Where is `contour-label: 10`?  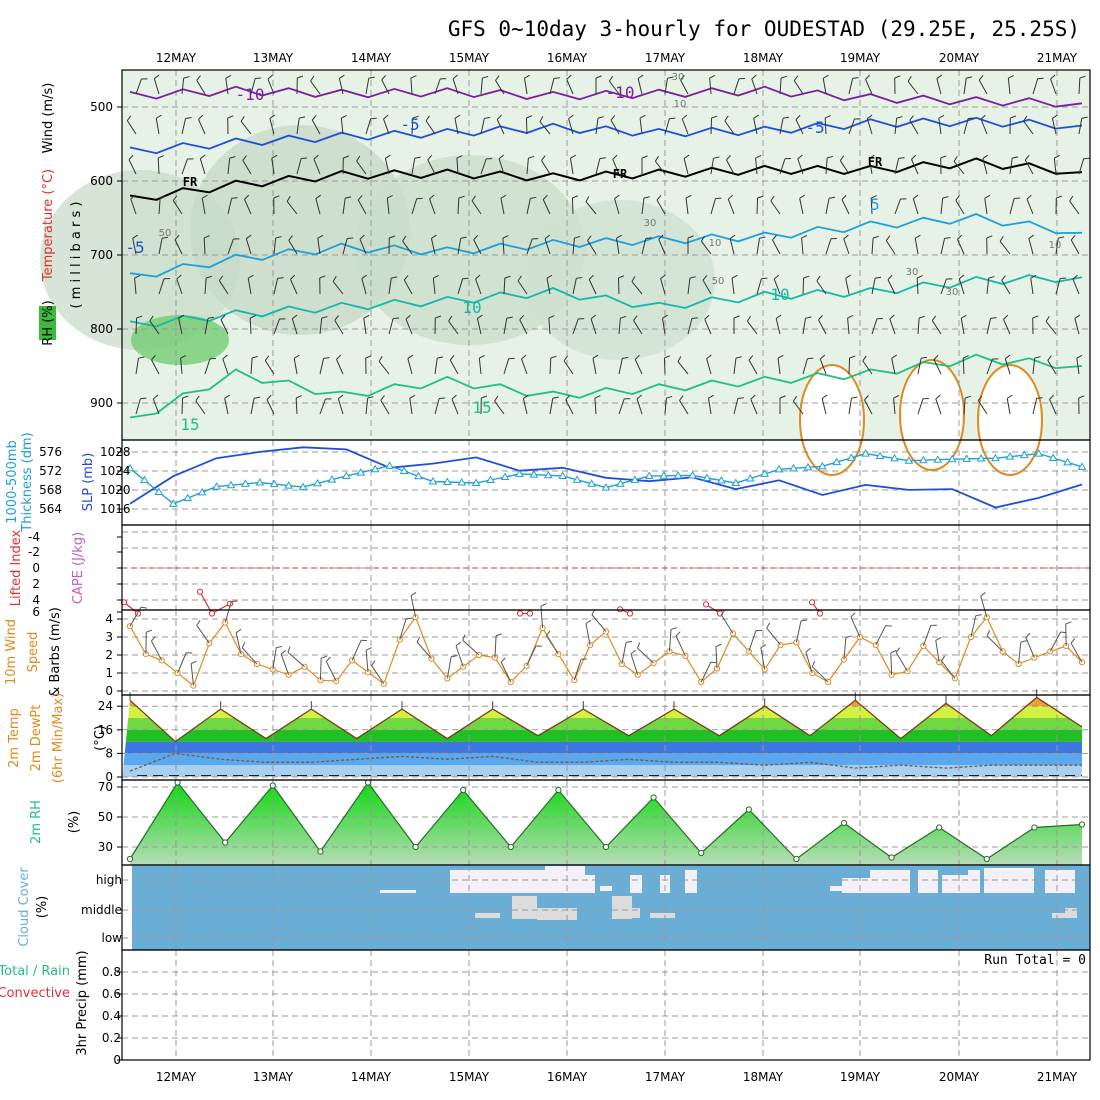
contour-label: 10 is located at coordinates (680, 104).